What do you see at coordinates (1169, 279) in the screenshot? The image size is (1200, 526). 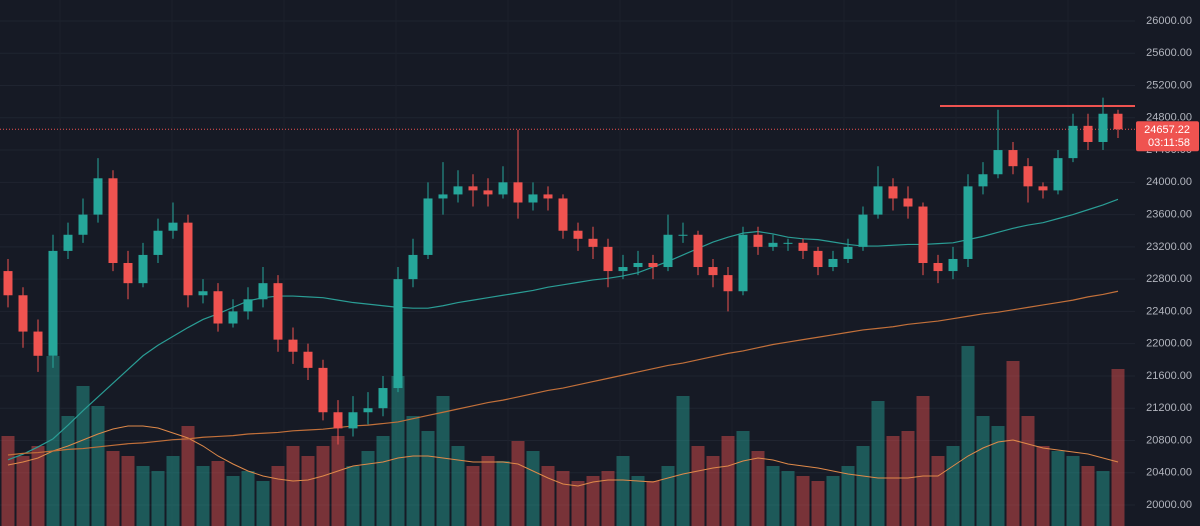 I see `y-tick-label: 22800.00` at bounding box center [1169, 279].